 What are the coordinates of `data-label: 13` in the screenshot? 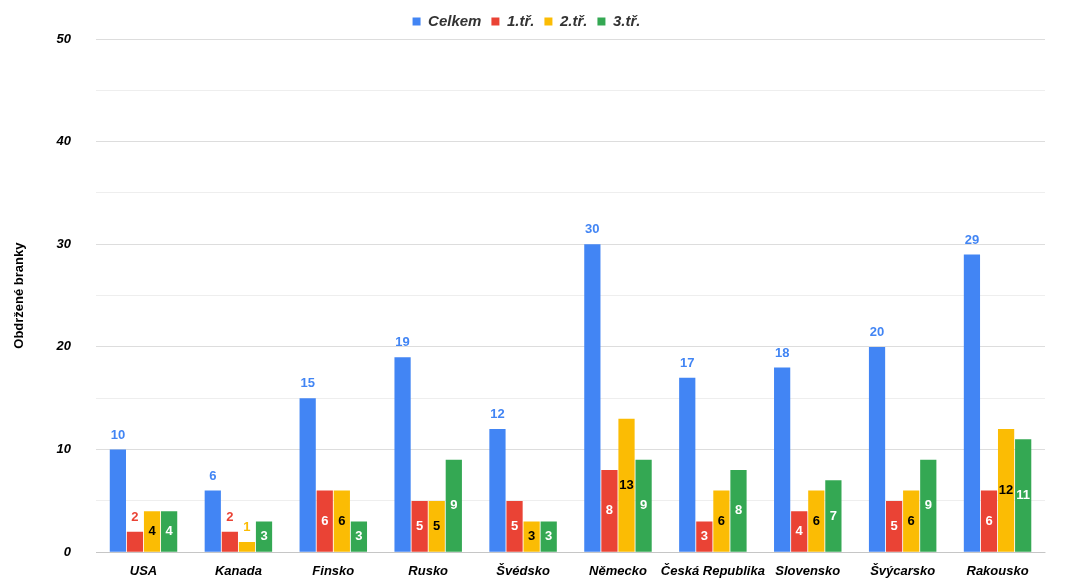 It's located at (626, 484).